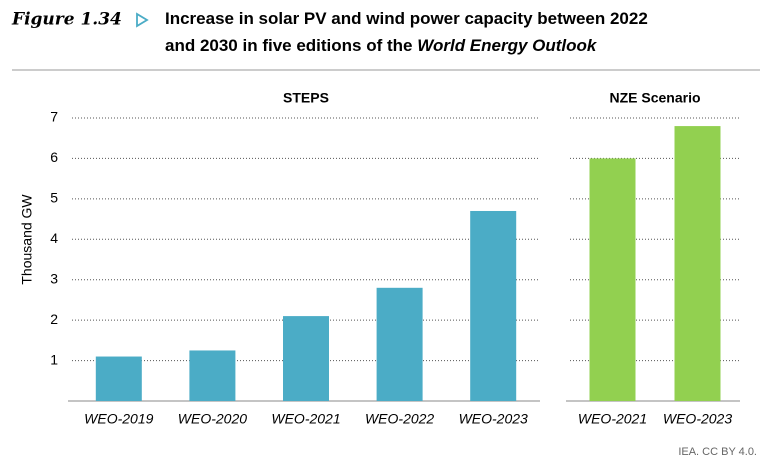 This screenshot has width=769, height=474. Describe the element at coordinates (54, 157) in the screenshot. I see `y-tick-label: 6` at that location.